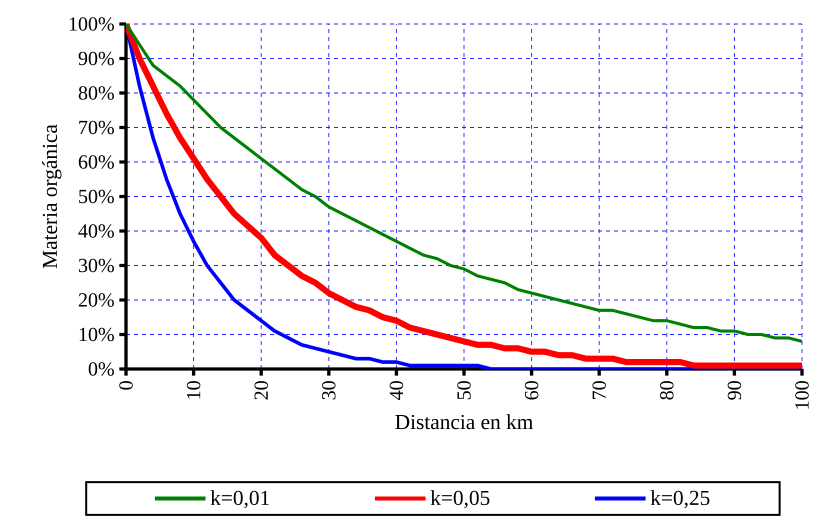 The height and width of the screenshot is (527, 824). Describe the element at coordinates (126, 385) in the screenshot. I see `x-tick-label: 0` at that location.